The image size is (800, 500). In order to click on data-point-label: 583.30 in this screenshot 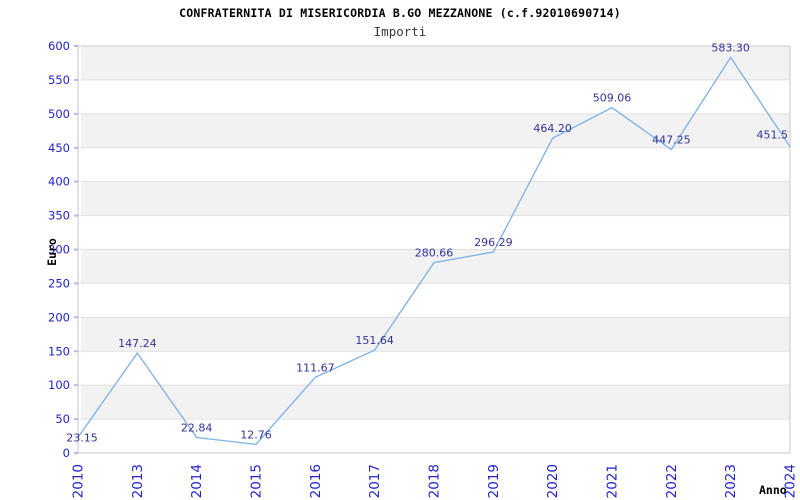, I will do `click(730, 47)`.